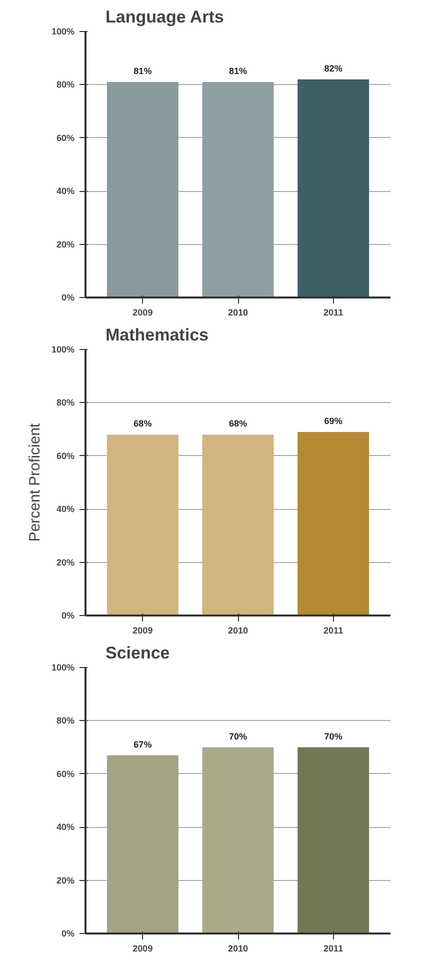  What do you see at coordinates (333, 68) in the screenshot?
I see `data-label: 82%` at bounding box center [333, 68].